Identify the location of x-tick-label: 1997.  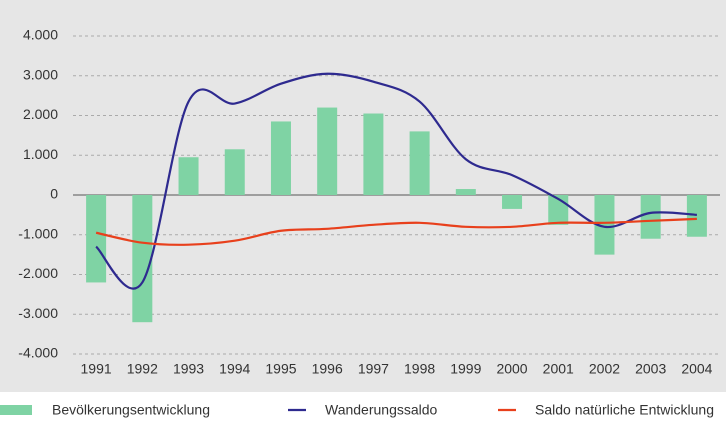
(373, 369).